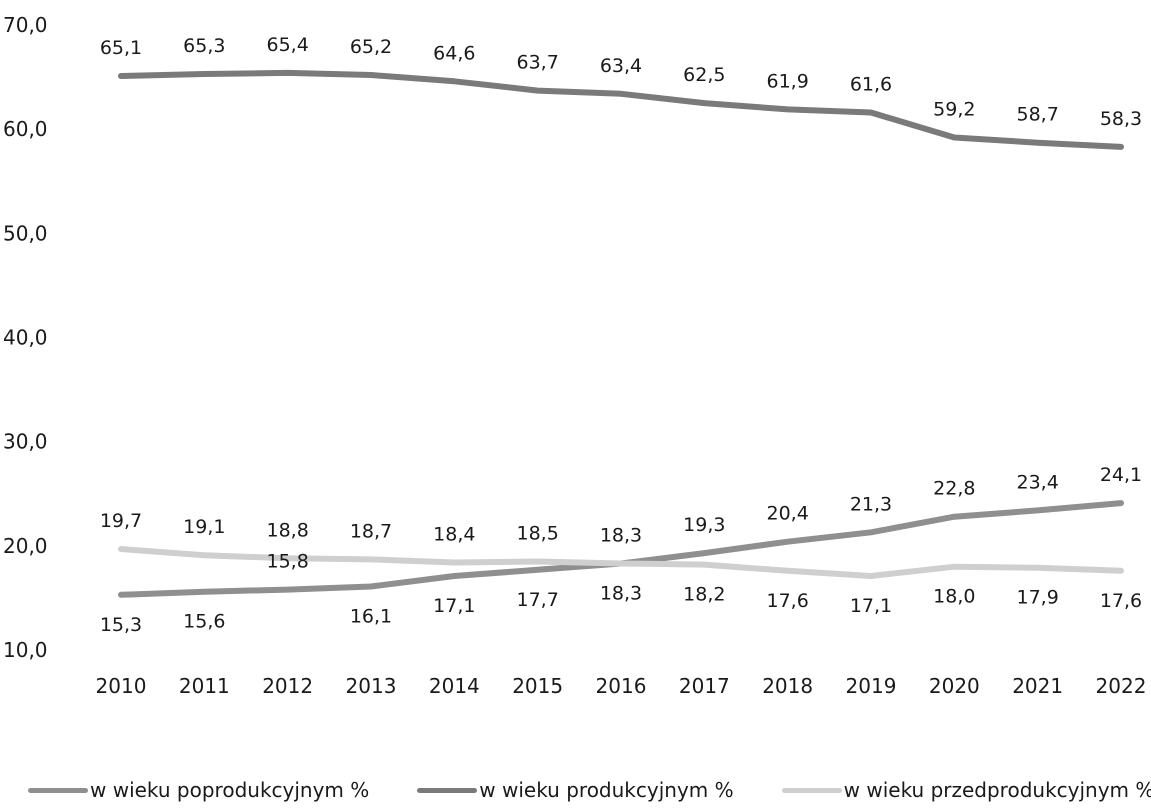 This screenshot has height=812, width=1151. Describe the element at coordinates (1121, 119) in the screenshot. I see `data-label: 58,3` at that location.